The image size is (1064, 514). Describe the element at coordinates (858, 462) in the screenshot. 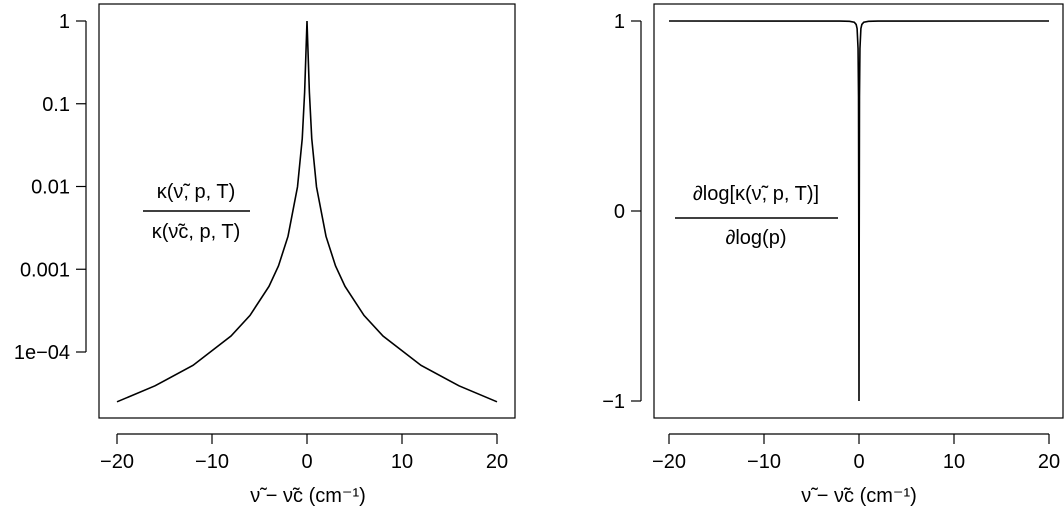

I see `right-x-tick-label: 0` at that location.